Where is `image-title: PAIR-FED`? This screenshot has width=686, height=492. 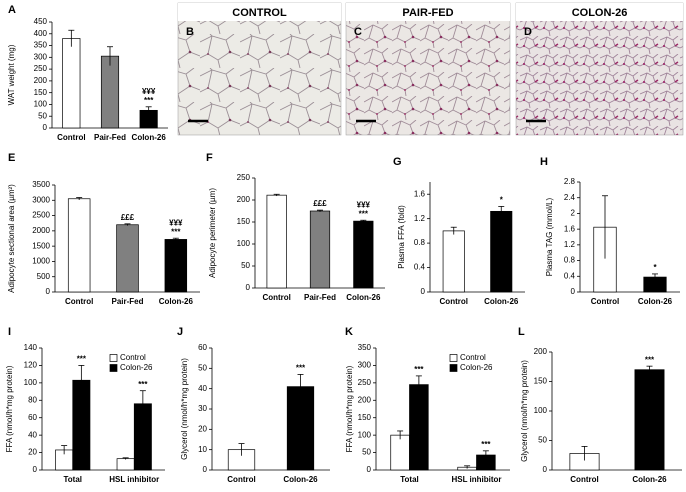 image-title: PAIR-FED is located at coordinates (427, 13).